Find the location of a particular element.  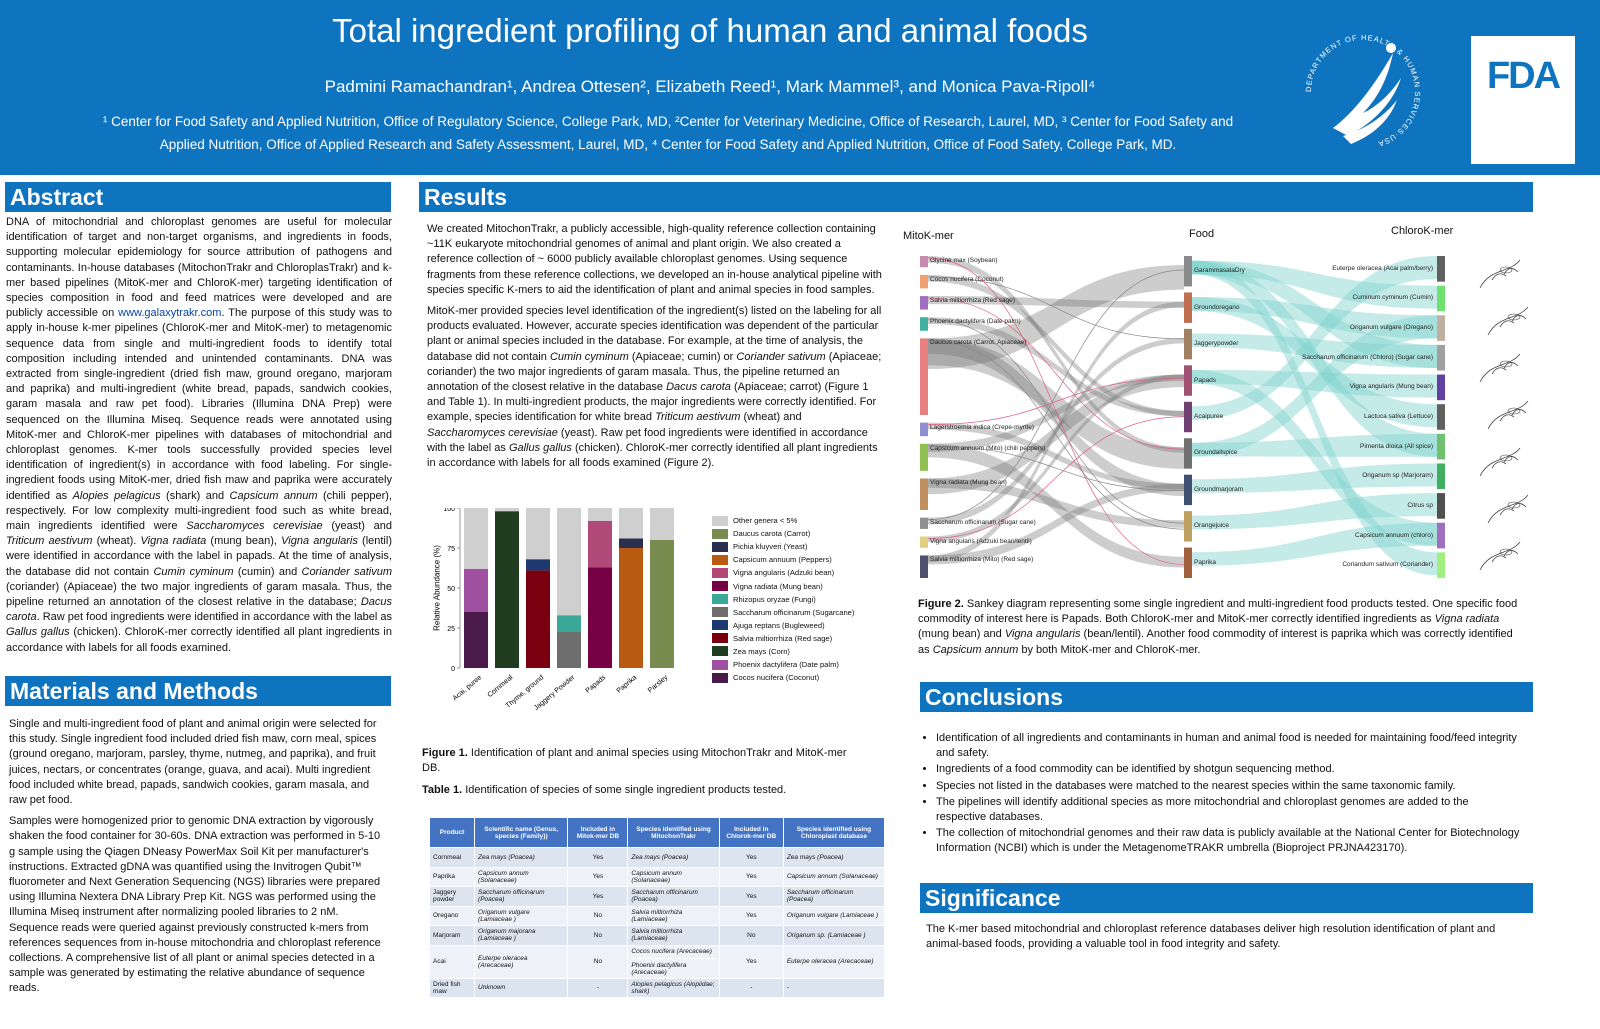

table-cell: Oregano is located at coordinates (452, 915).